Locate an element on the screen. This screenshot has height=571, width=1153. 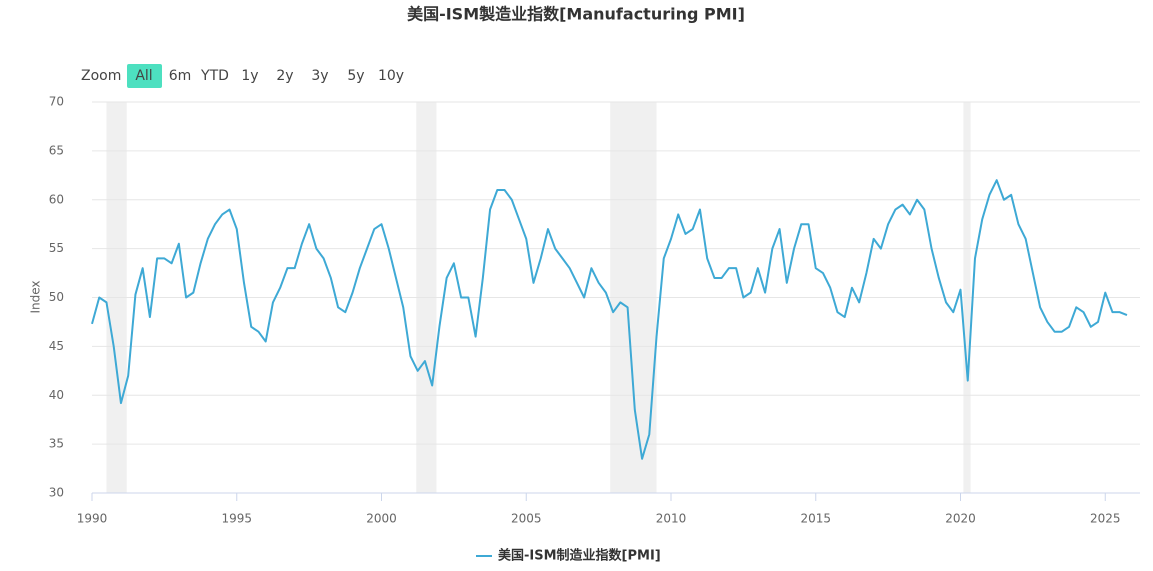
y-tick-label: 40 is located at coordinates (56, 395).